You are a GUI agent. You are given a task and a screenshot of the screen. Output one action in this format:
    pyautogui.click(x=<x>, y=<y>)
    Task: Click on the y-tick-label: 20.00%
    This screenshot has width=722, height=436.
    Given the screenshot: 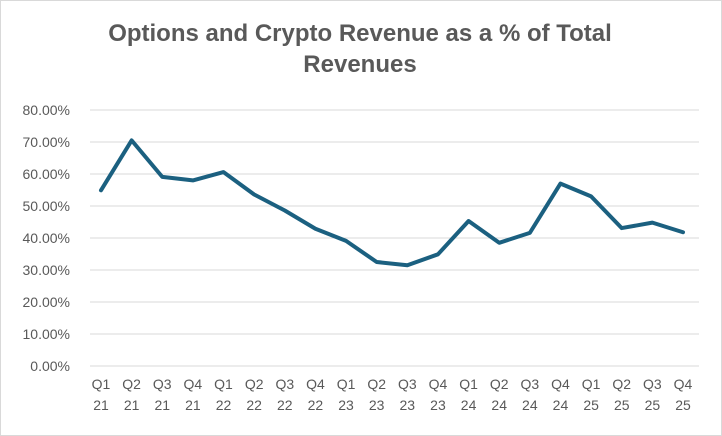 What is the action you would take?
    pyautogui.click(x=46, y=302)
    